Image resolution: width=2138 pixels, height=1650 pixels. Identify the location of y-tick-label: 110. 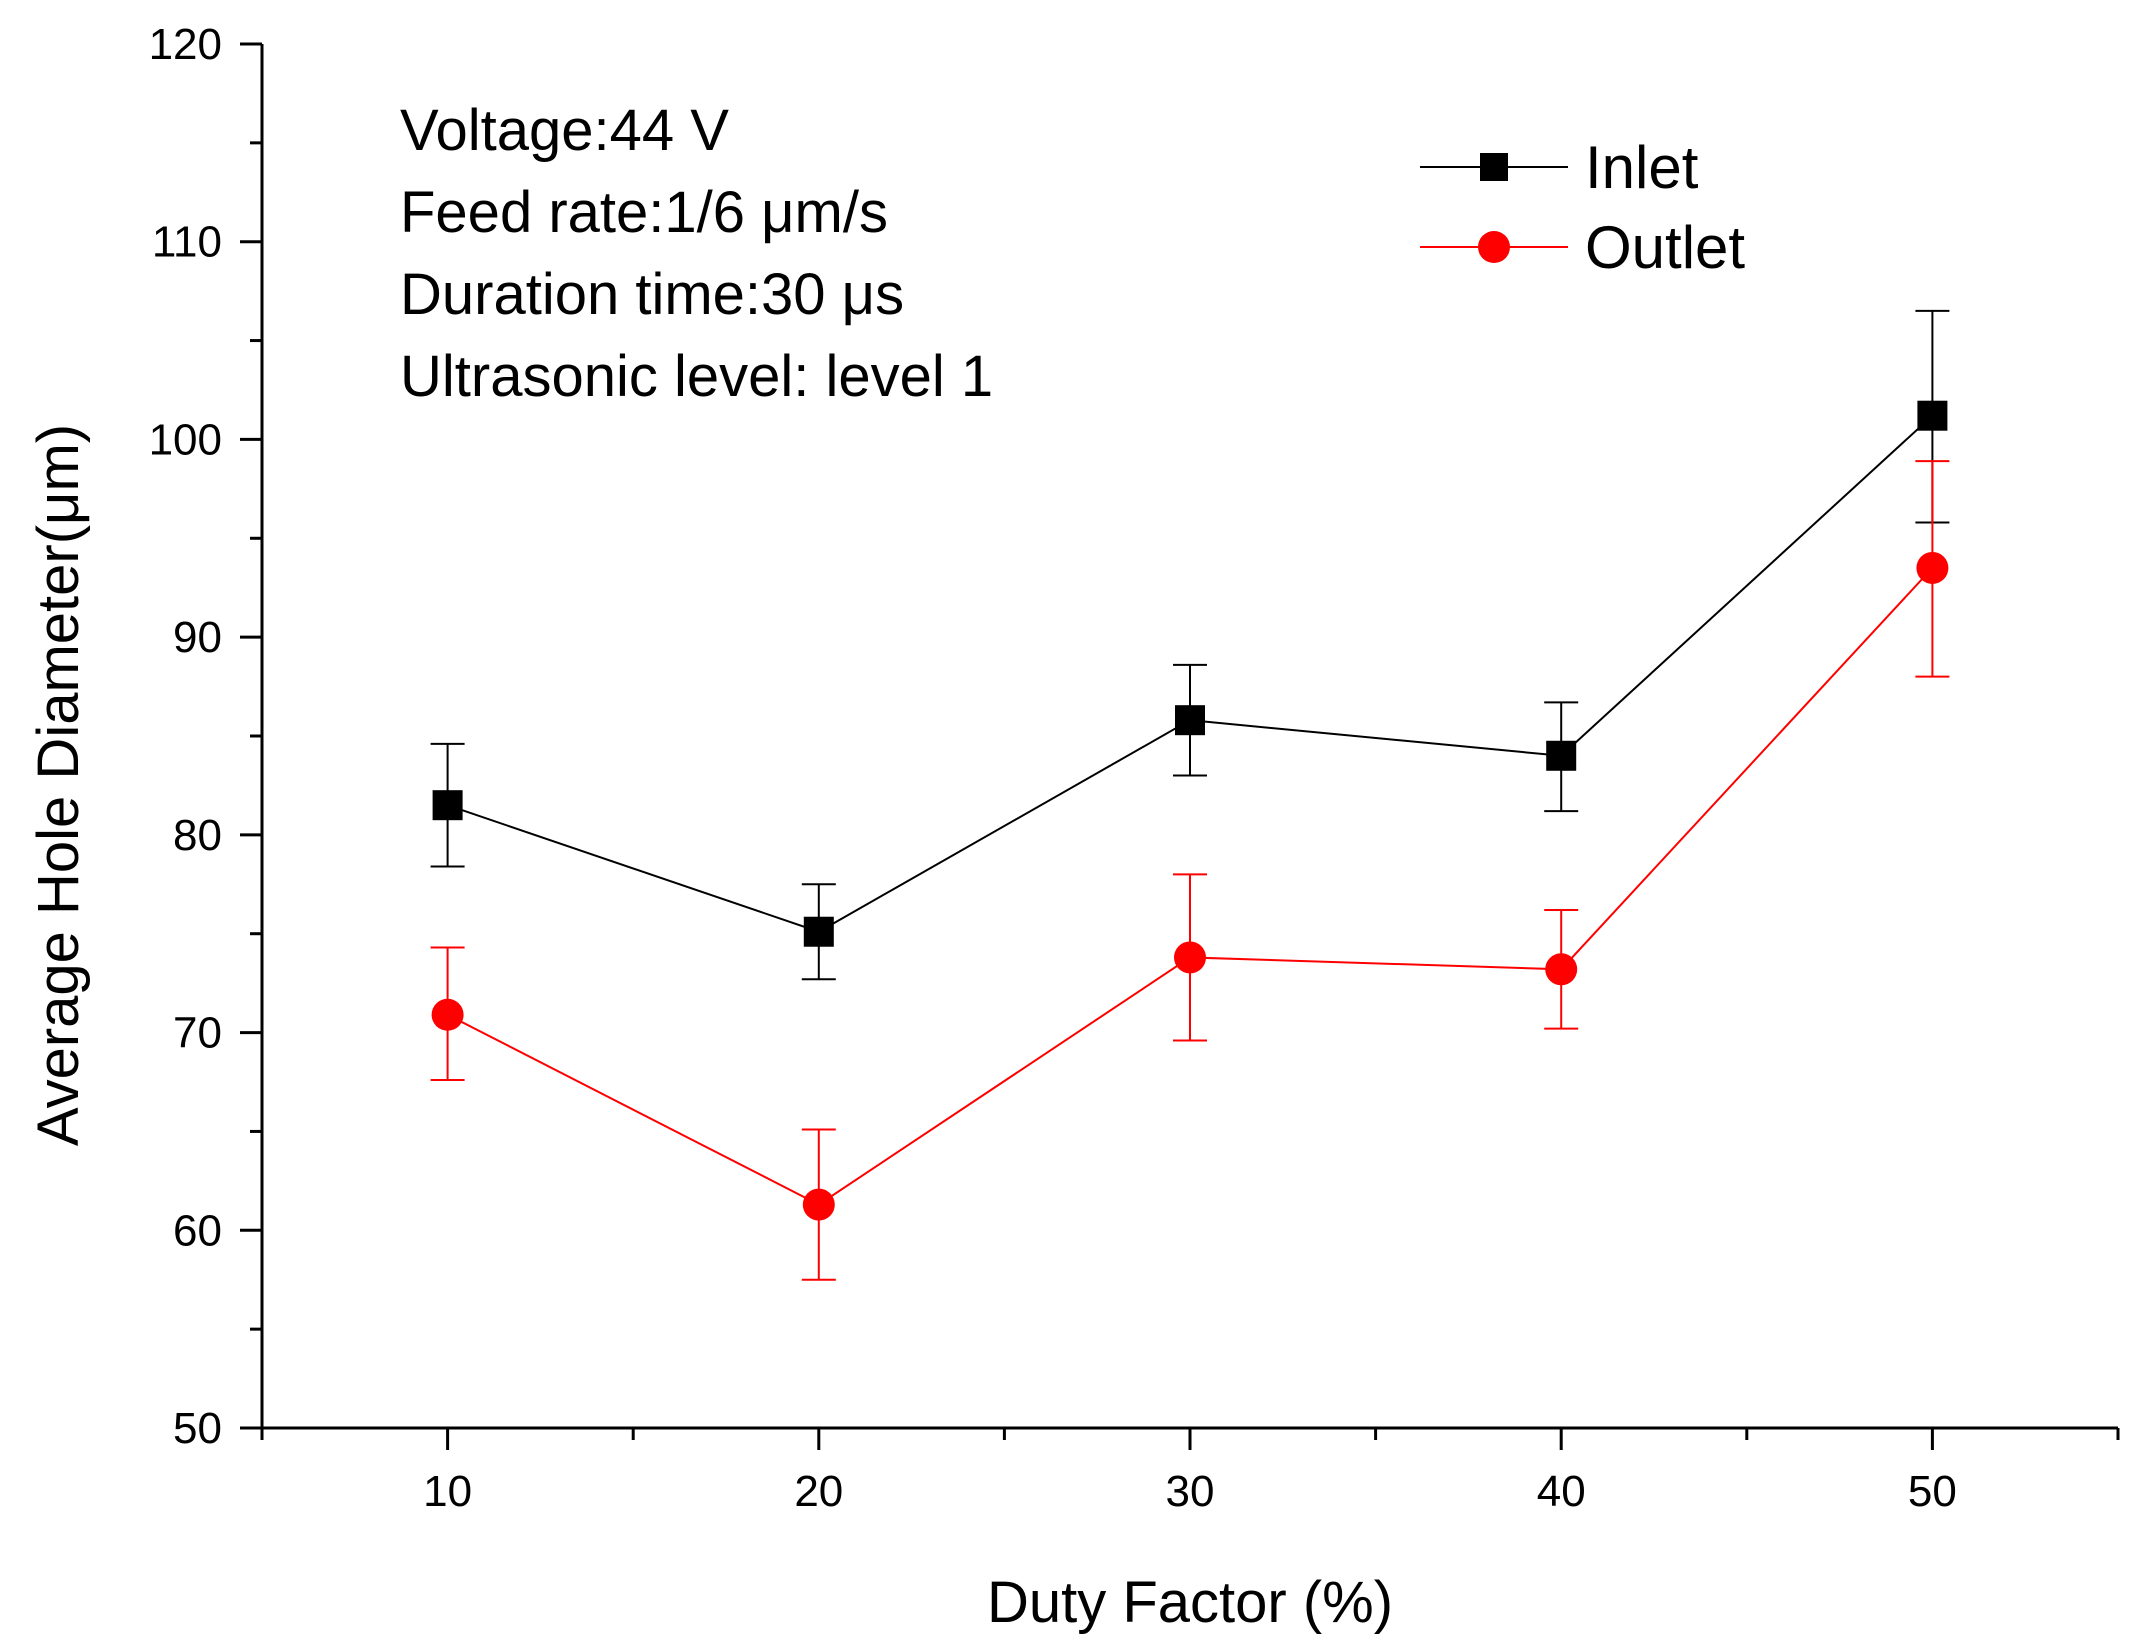
(187, 242).